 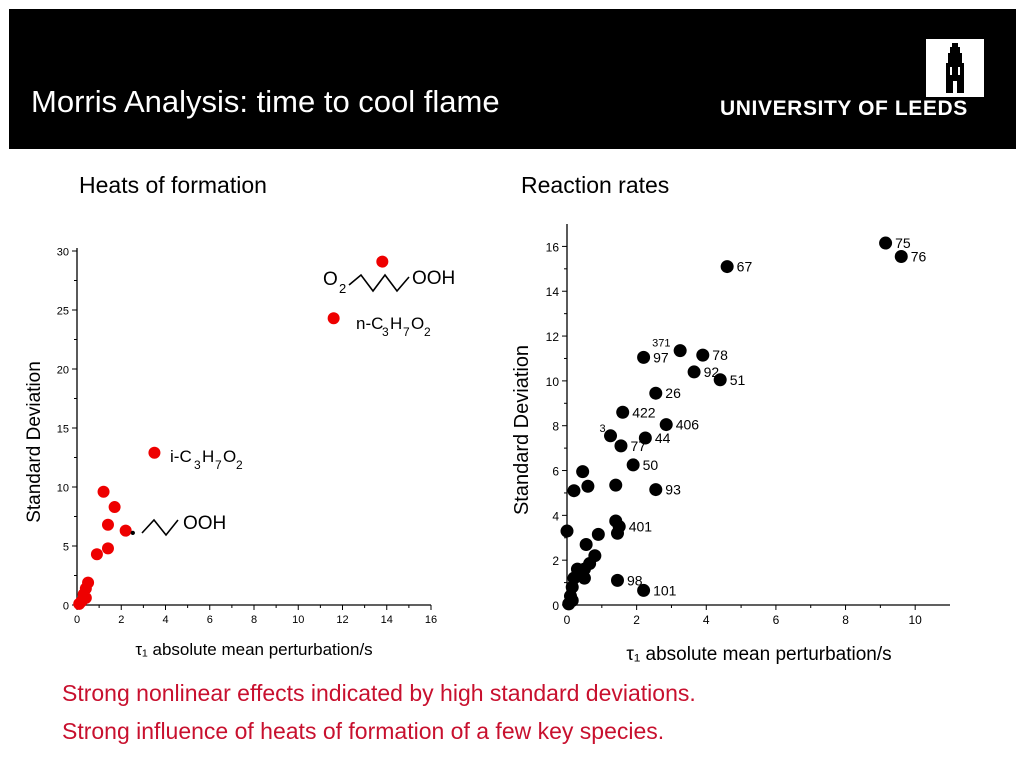 What do you see at coordinates (641, 527) in the screenshot?
I see `chart2-point-label: 401` at bounding box center [641, 527].